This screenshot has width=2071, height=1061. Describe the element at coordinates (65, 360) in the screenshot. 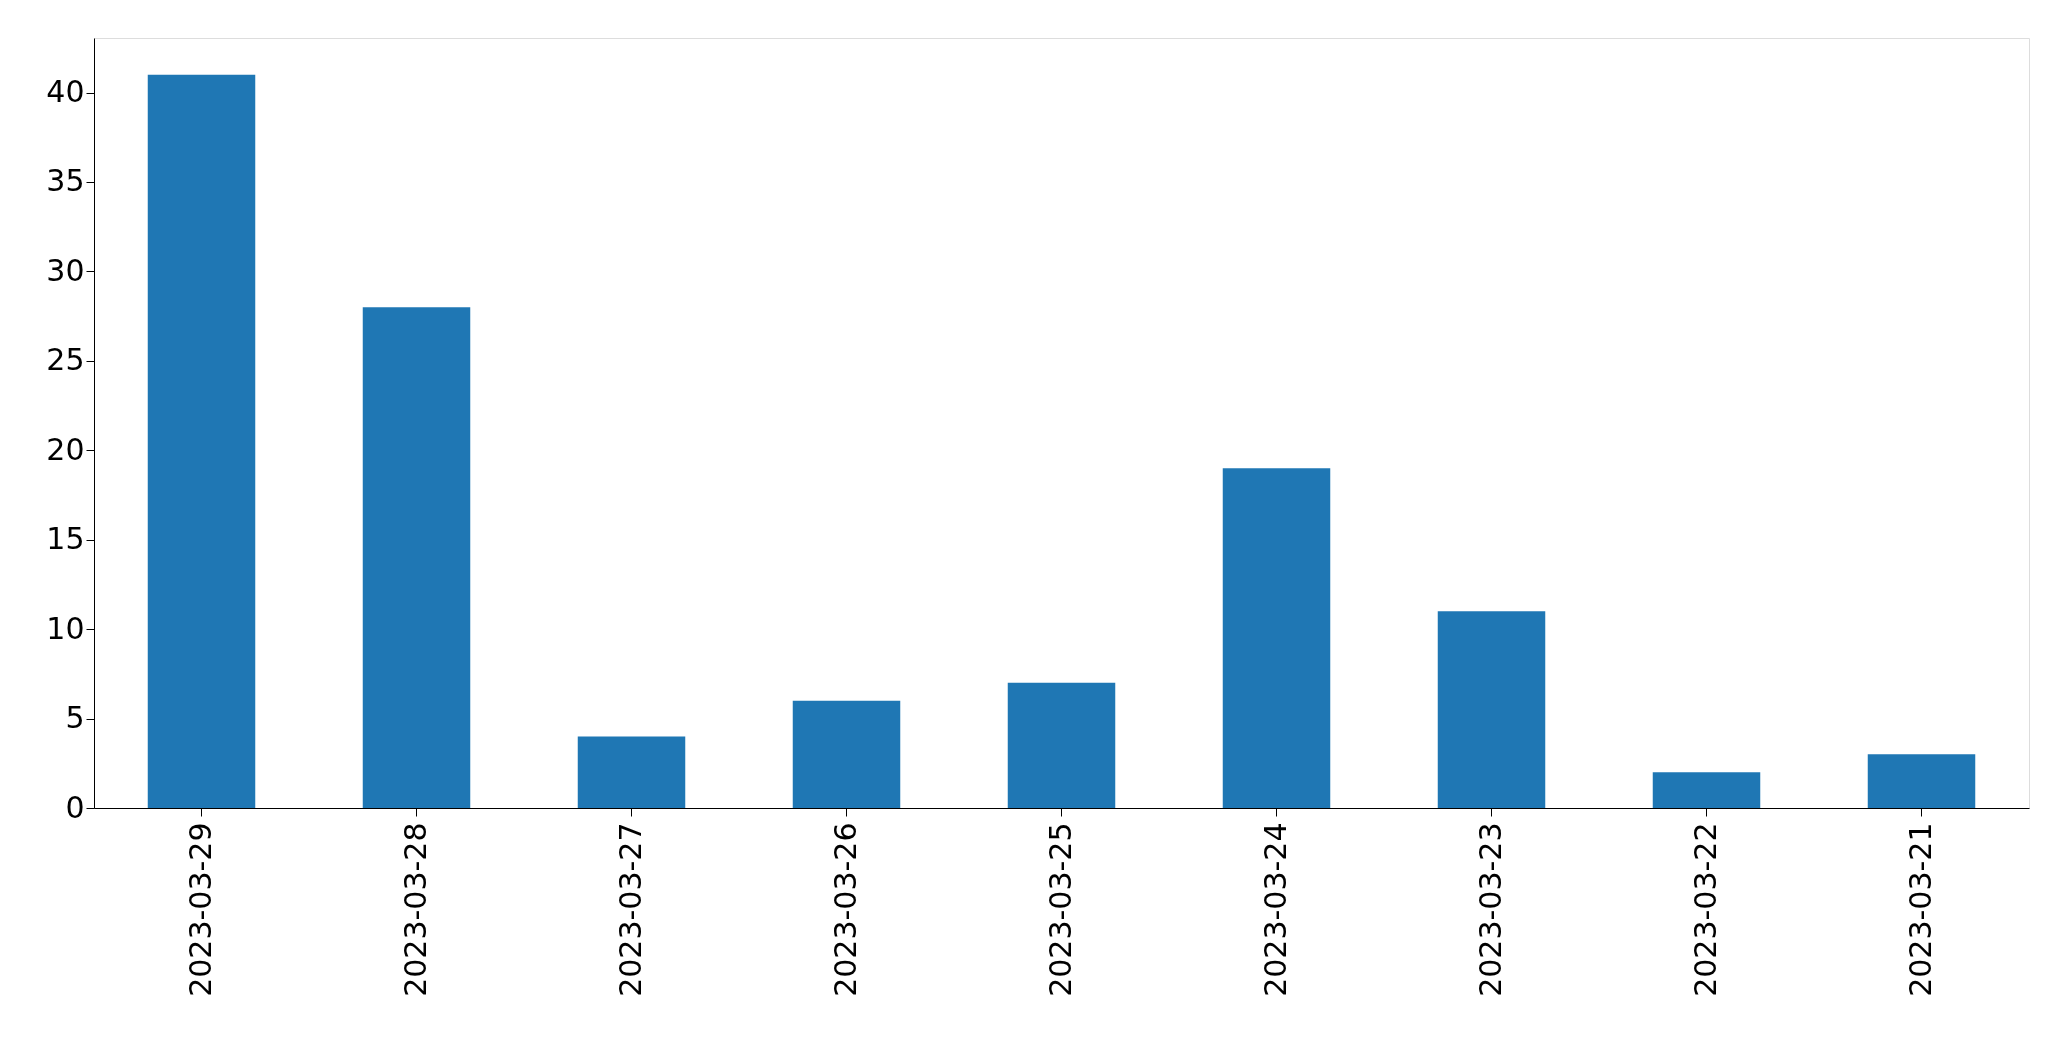

I see `y-tick-label: 25` at that location.